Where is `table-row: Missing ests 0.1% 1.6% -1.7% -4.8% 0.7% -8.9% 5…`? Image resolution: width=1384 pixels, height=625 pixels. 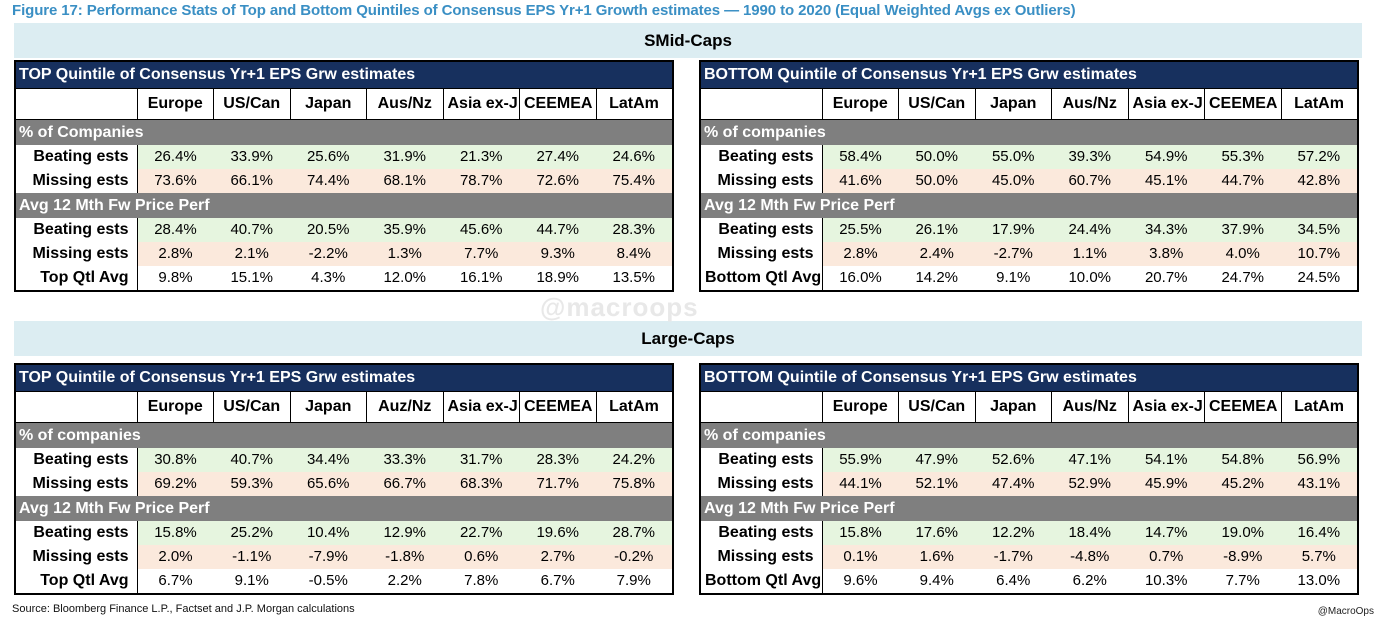
table-row: Missing ests 0.1% 1.6% -1.7% -4.8% 0.7% -8.9% 5… is located at coordinates (1029, 557).